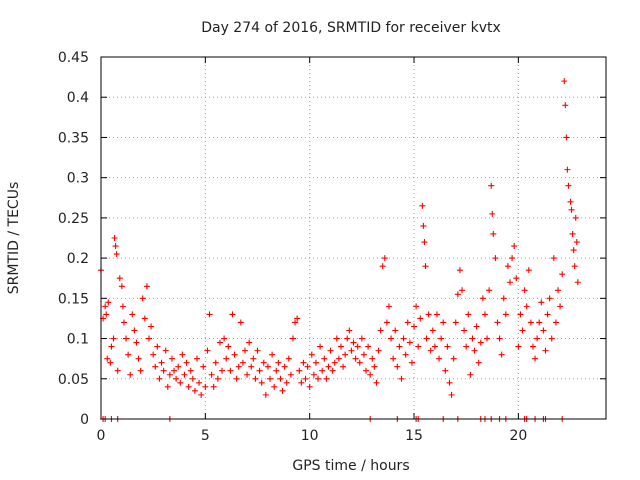  I want to click on y-tick-label: 0.1, so click(78, 340).